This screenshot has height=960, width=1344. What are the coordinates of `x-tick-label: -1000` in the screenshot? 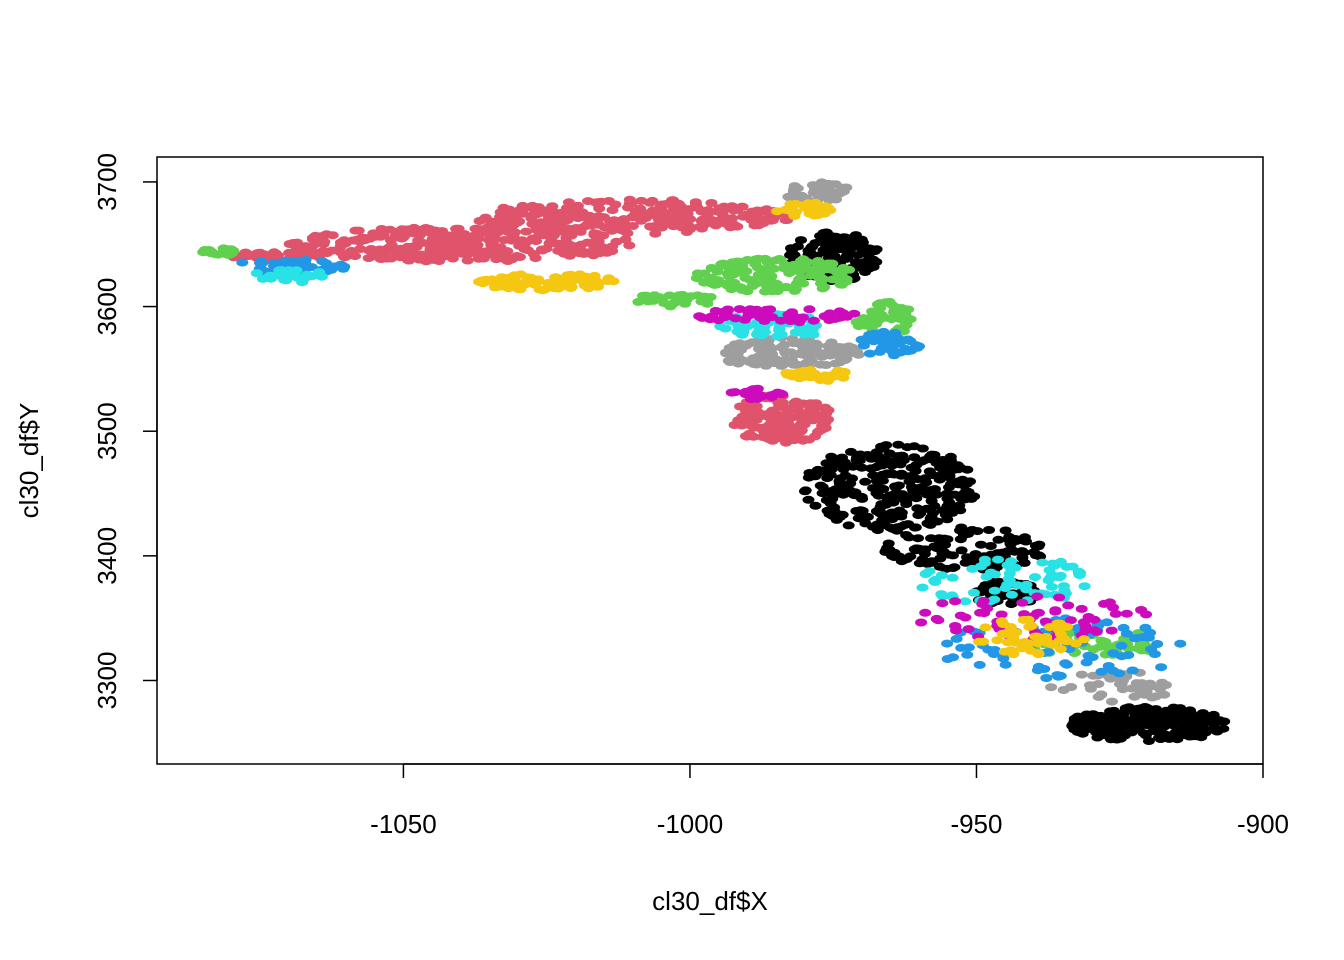 It's located at (690, 824).